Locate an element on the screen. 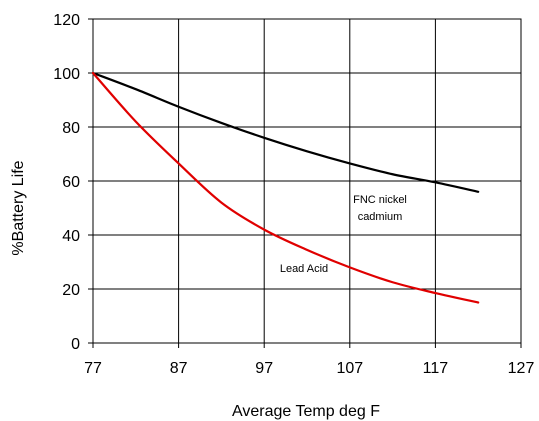  y-tick-label: 100 is located at coordinates (66, 74).